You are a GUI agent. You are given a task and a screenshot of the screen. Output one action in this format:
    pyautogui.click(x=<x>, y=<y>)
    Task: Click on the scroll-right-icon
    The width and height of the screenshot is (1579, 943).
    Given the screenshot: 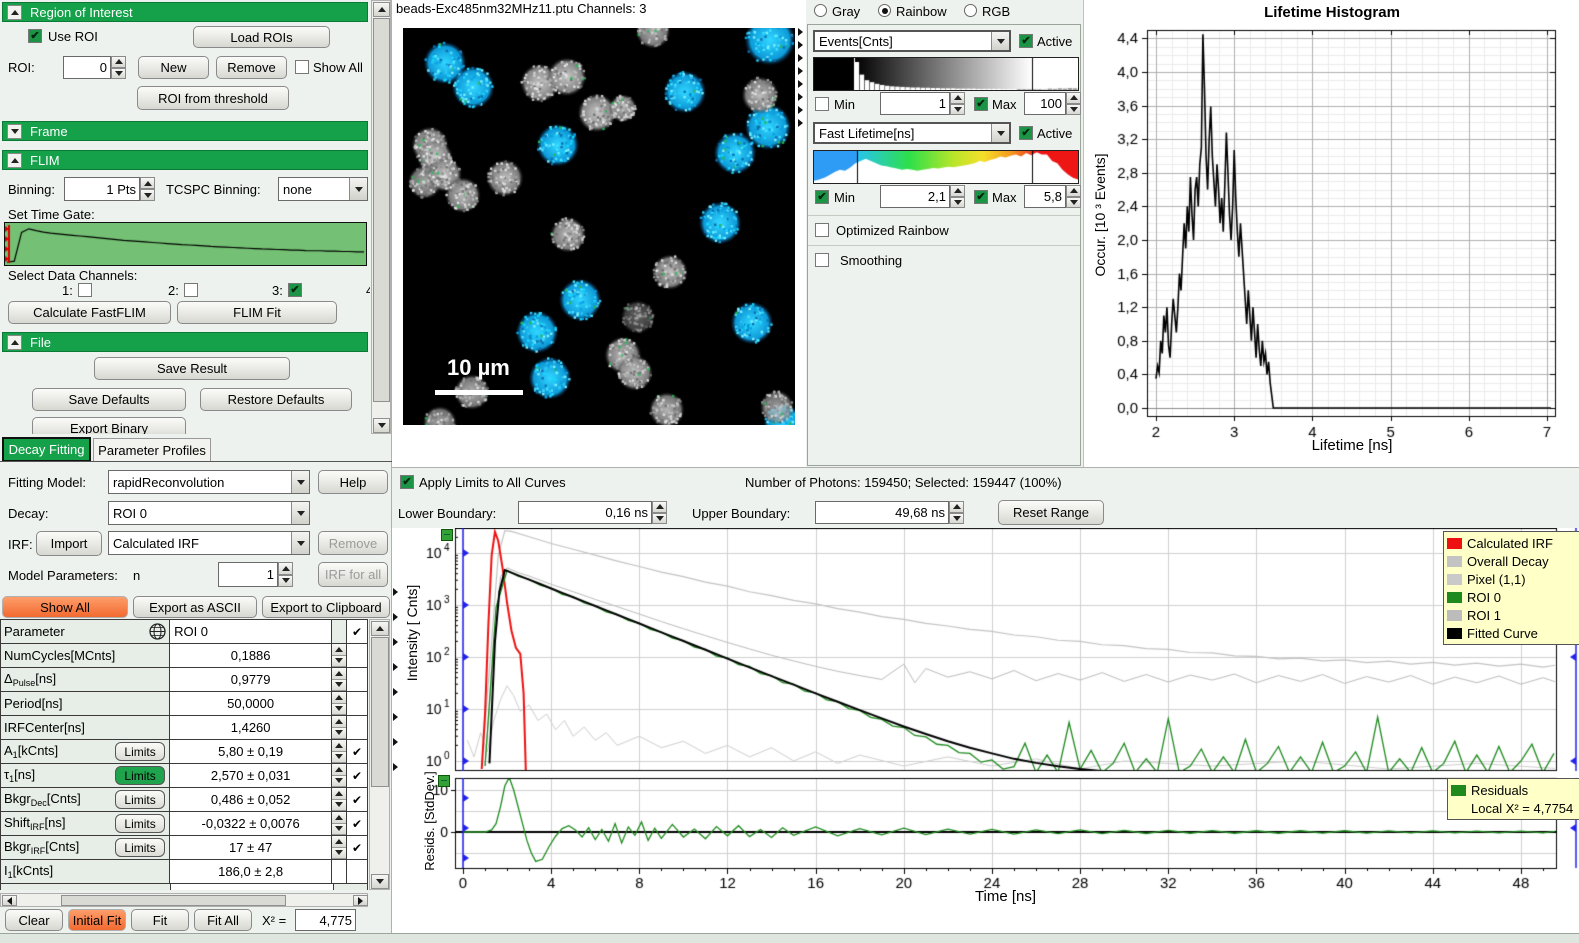 What is the action you would take?
    pyautogui.click(x=360, y=900)
    